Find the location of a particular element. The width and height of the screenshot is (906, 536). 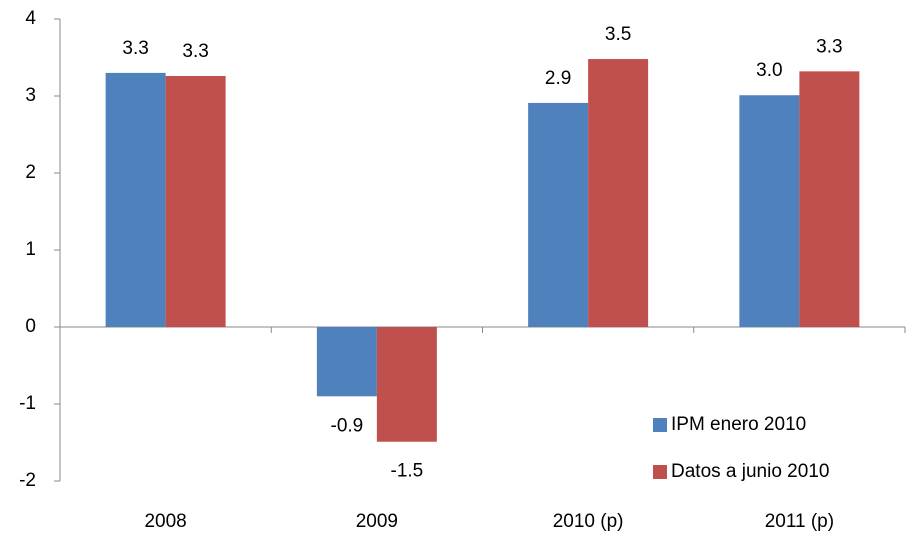

legend-label: IPM enero 2010 is located at coordinates (738, 424).